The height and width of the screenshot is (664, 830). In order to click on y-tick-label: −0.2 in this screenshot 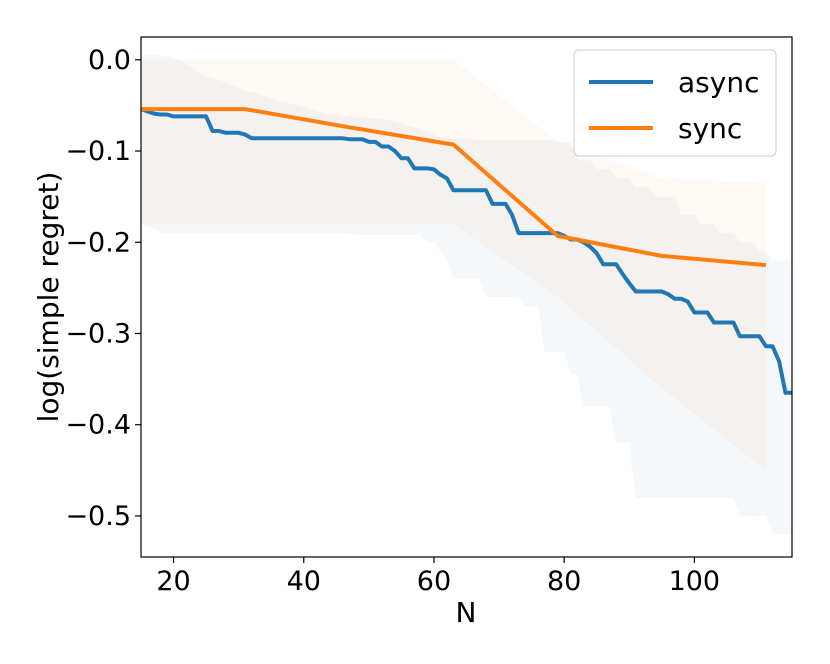, I will do `click(98, 242)`.